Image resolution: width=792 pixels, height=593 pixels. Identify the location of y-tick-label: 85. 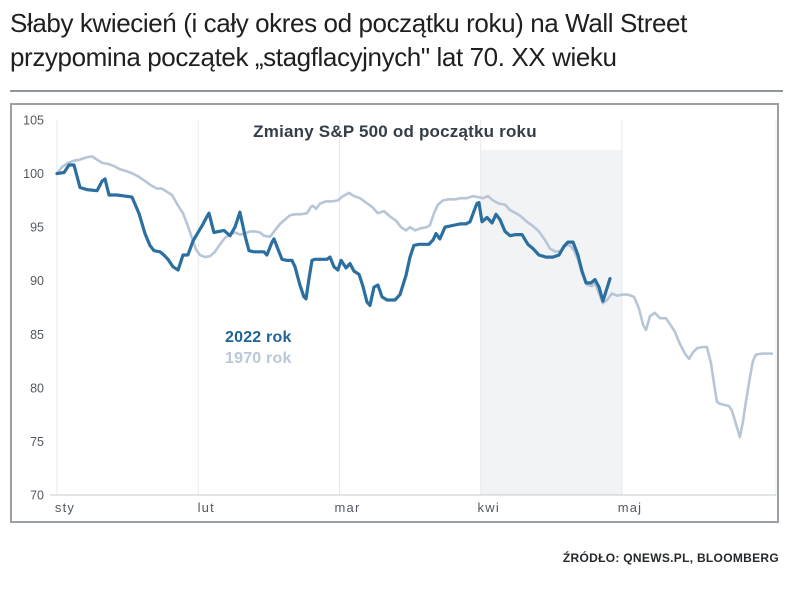
(37, 335).